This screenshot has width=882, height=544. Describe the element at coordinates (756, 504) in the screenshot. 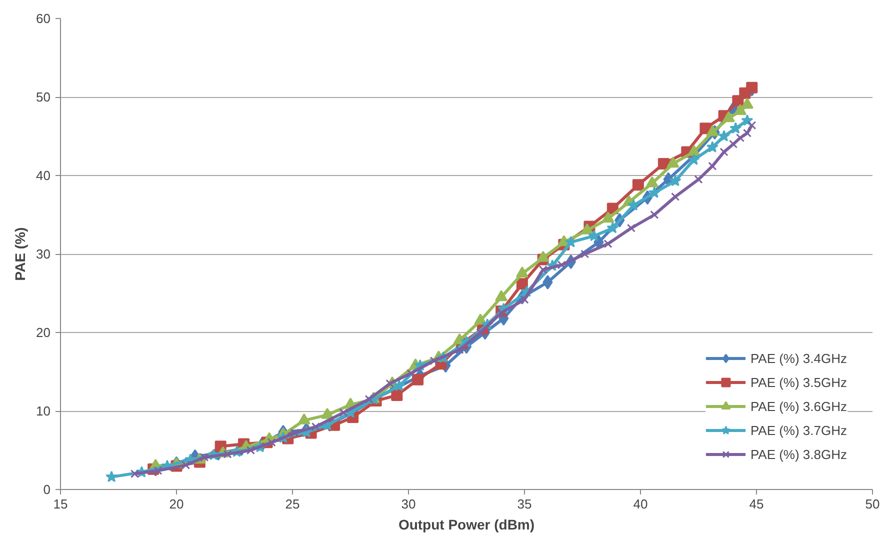

I see `x-tick-label: 45` at that location.